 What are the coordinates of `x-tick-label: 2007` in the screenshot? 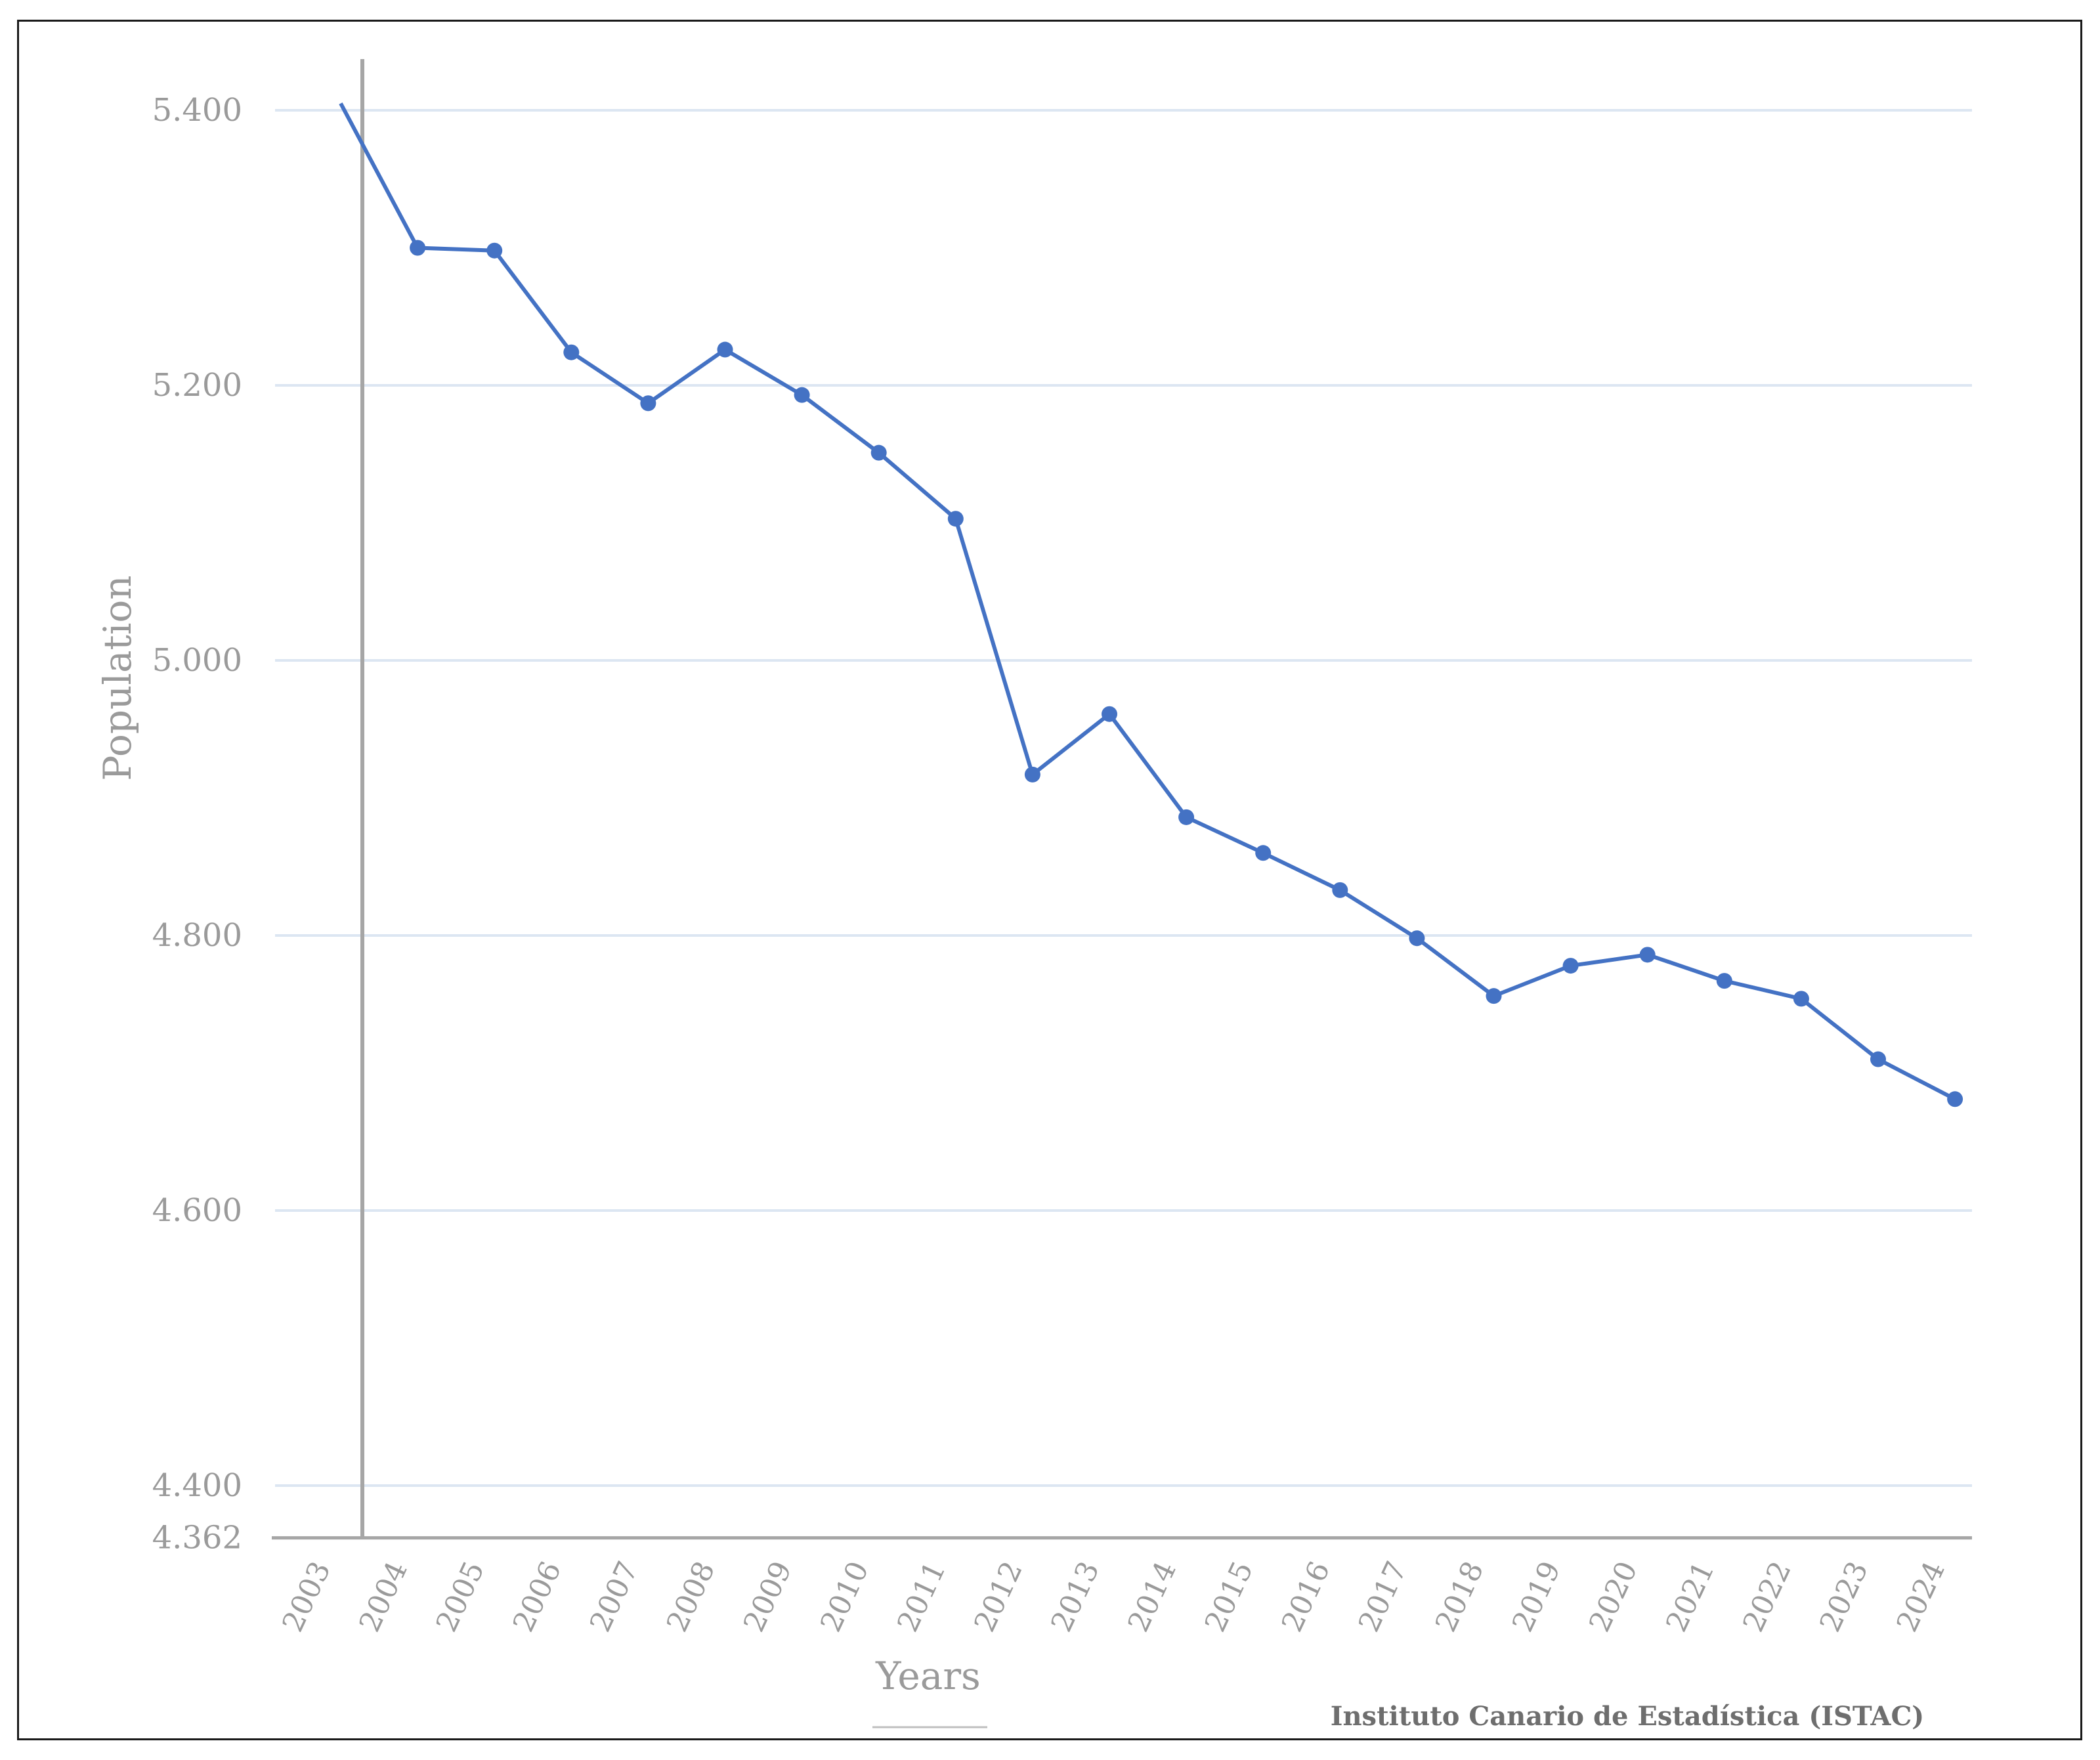 It's located at (614, 1596).